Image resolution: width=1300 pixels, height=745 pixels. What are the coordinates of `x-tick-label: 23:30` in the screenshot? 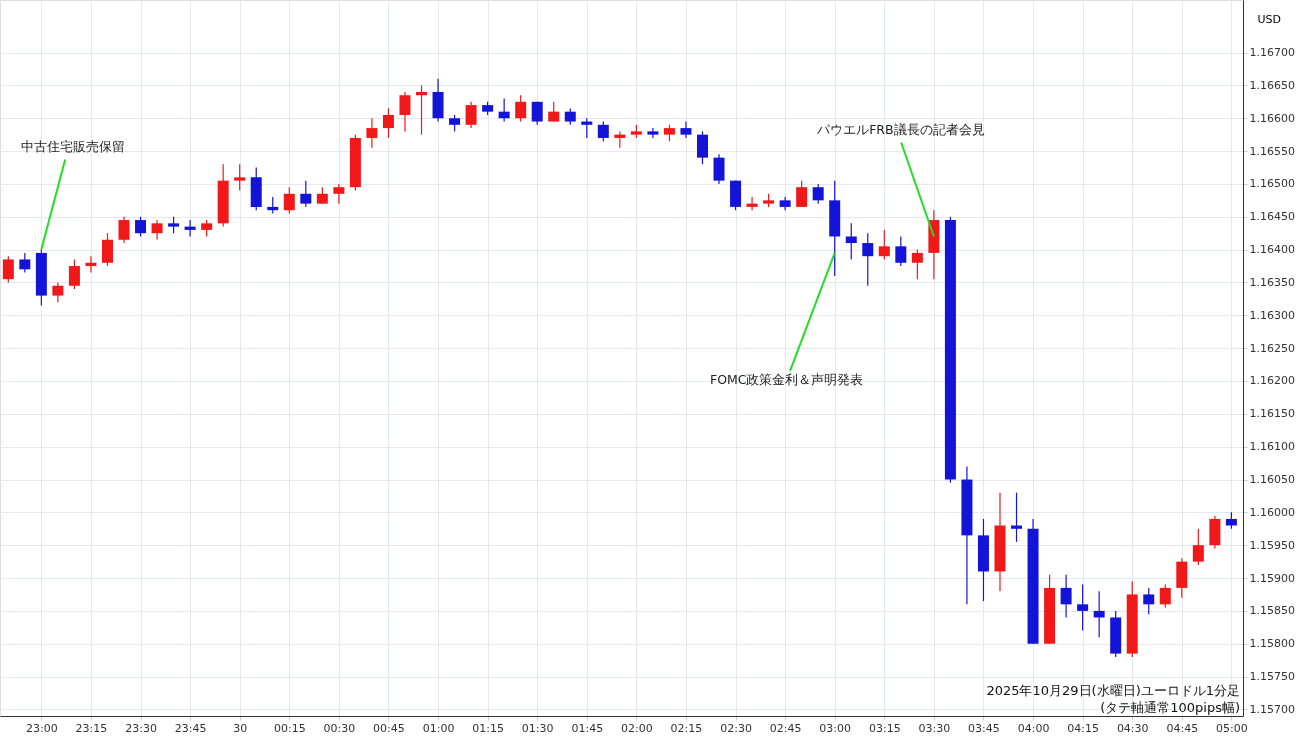 It's located at (141, 728).